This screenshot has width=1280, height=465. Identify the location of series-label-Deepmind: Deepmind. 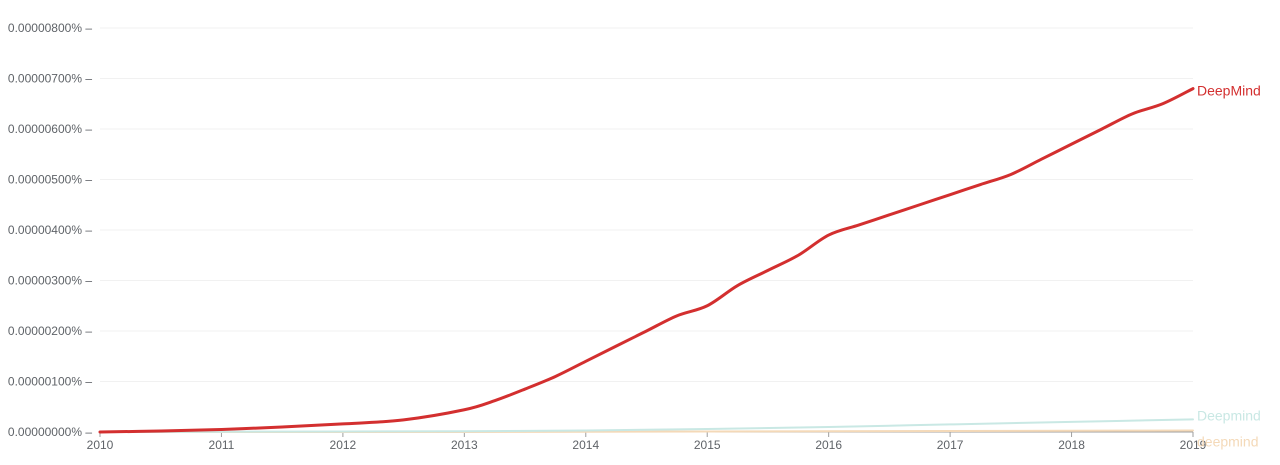
(1229, 415).